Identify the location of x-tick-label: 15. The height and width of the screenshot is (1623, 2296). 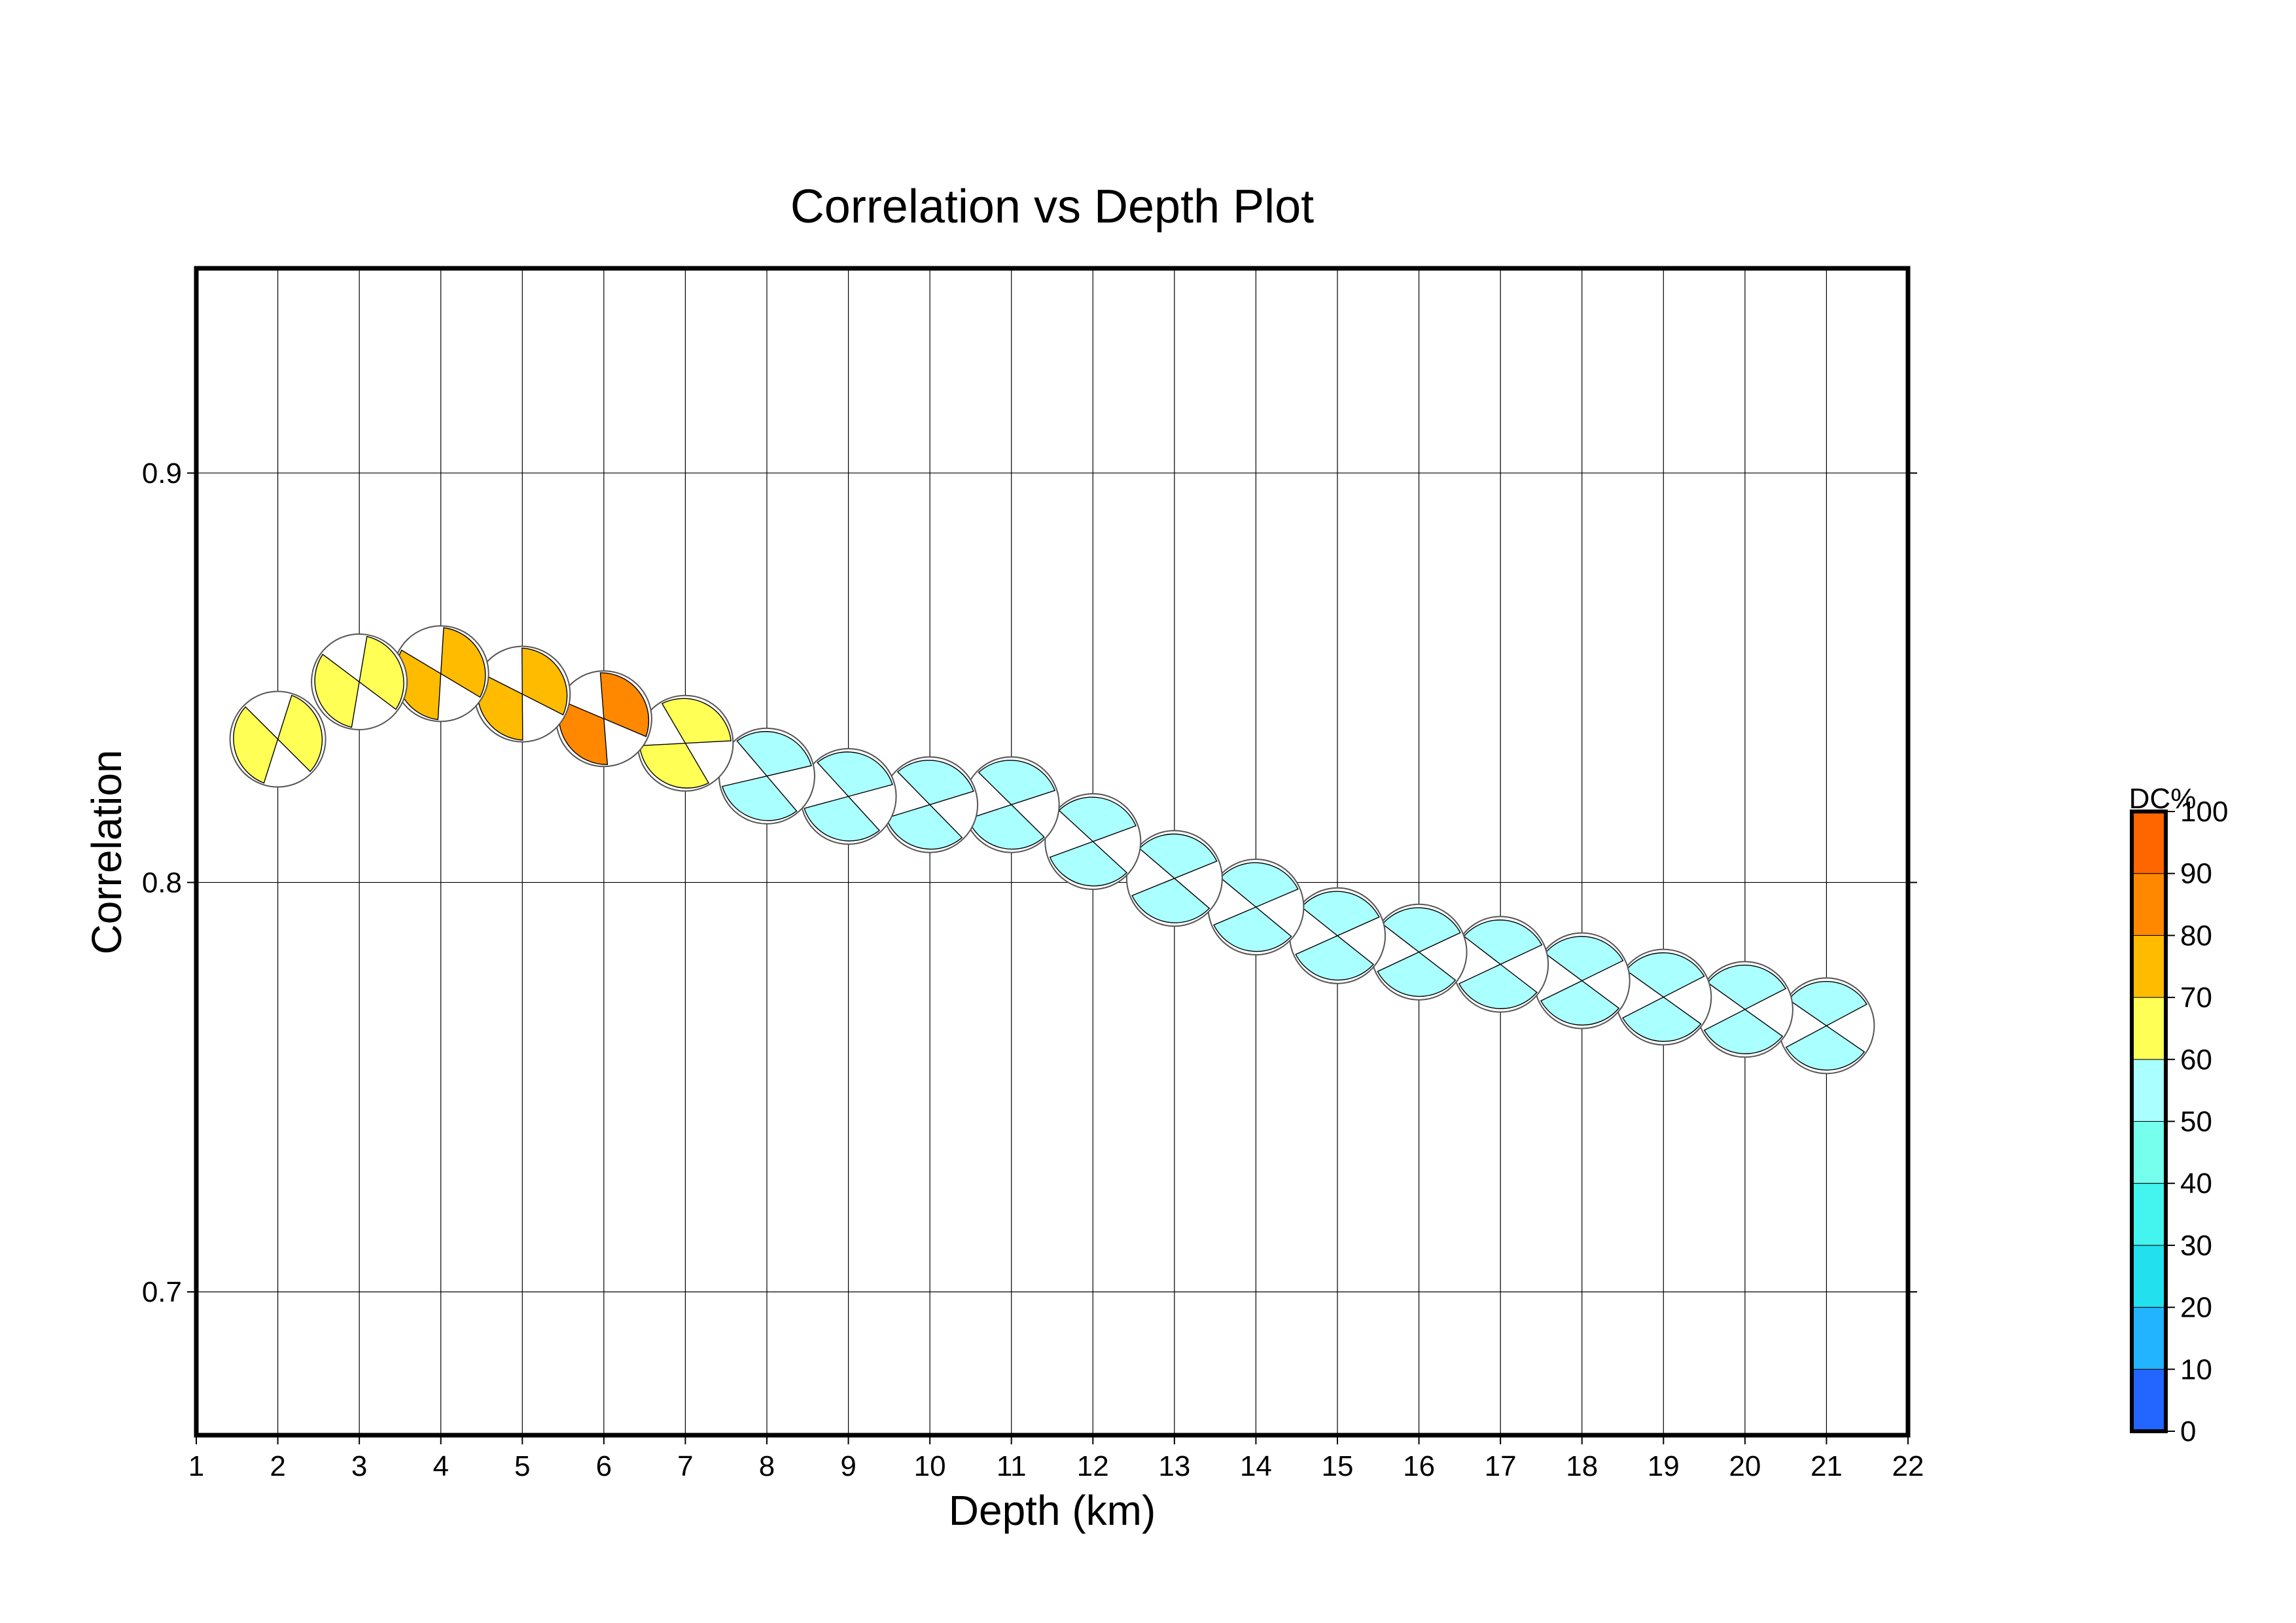
(1338, 1466).